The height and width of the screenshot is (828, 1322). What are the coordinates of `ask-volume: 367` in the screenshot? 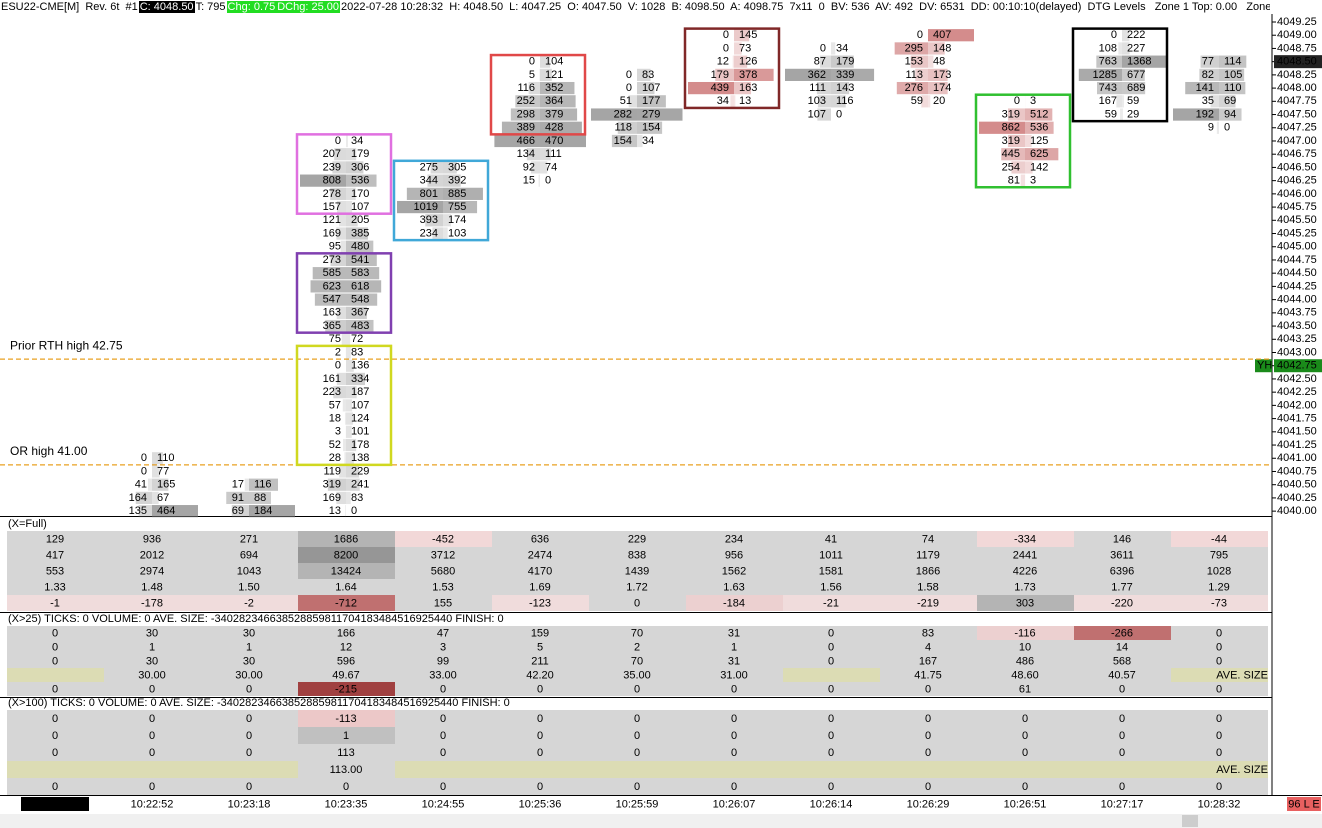 It's located at (360, 313).